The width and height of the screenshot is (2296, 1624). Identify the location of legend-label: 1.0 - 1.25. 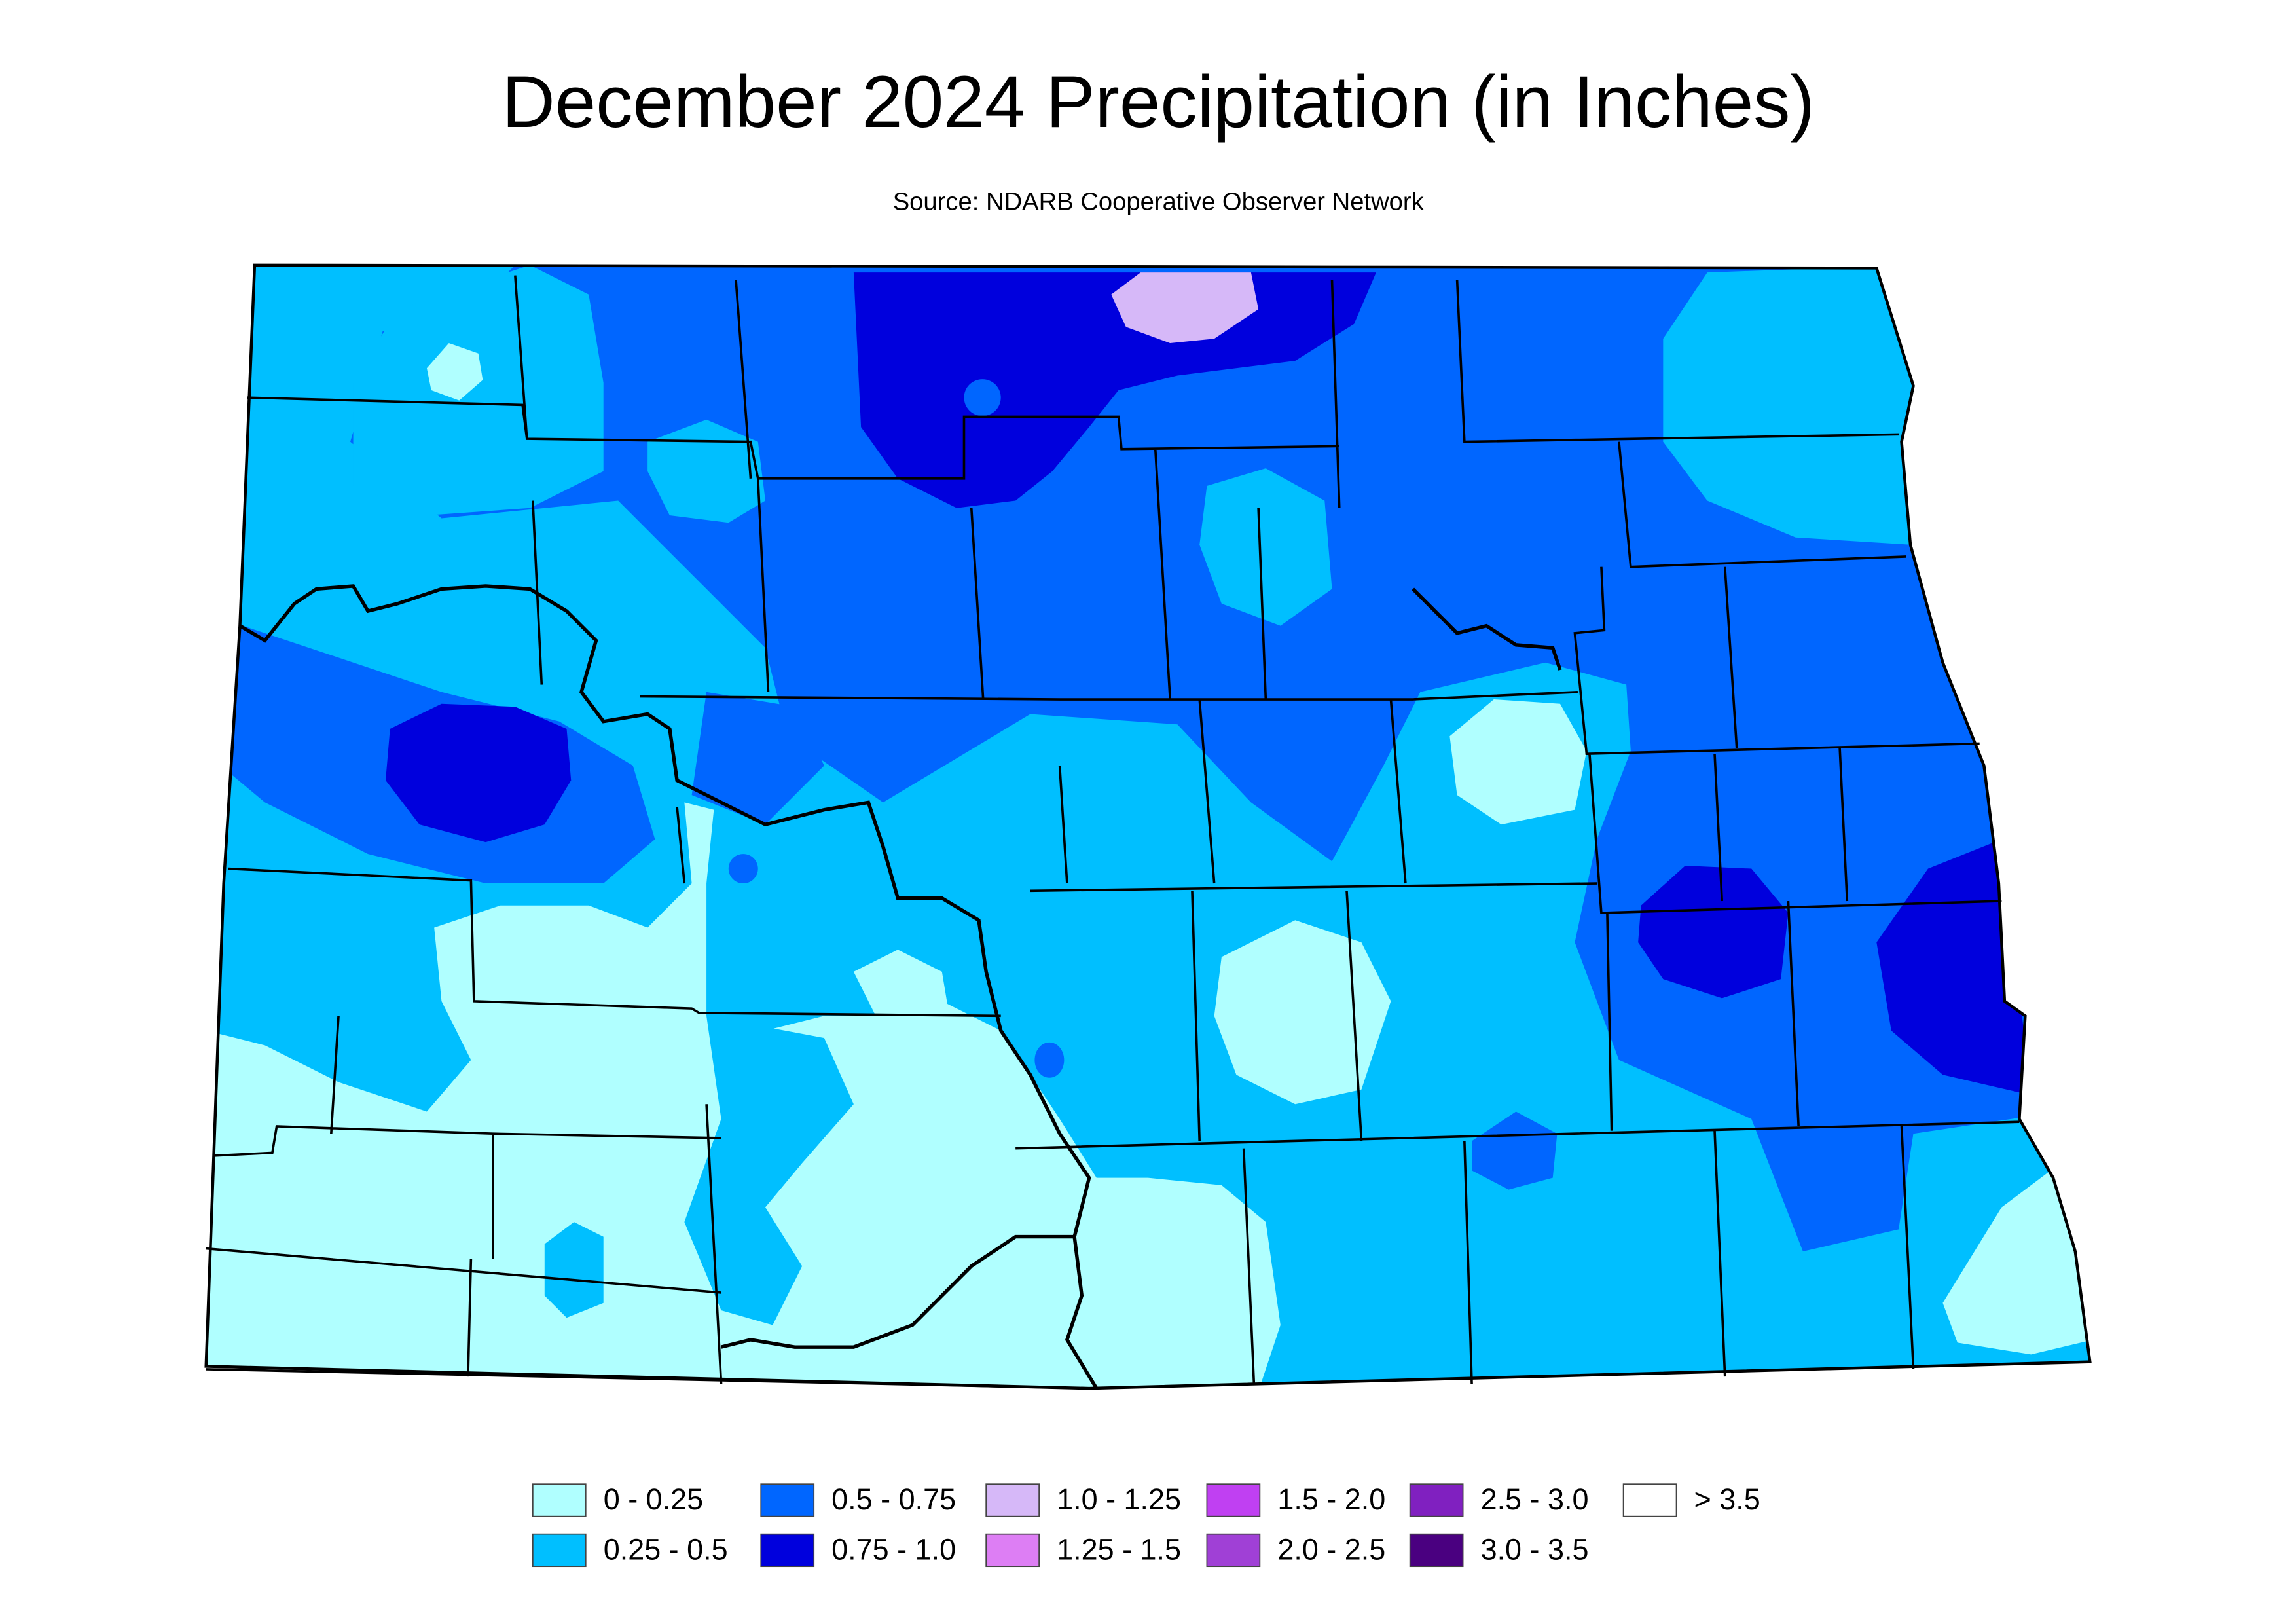
(1119, 1499).